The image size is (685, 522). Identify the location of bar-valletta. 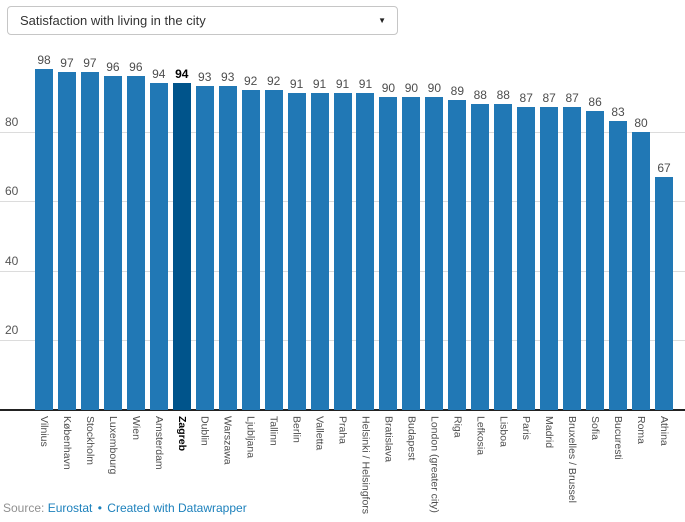
(319, 251).